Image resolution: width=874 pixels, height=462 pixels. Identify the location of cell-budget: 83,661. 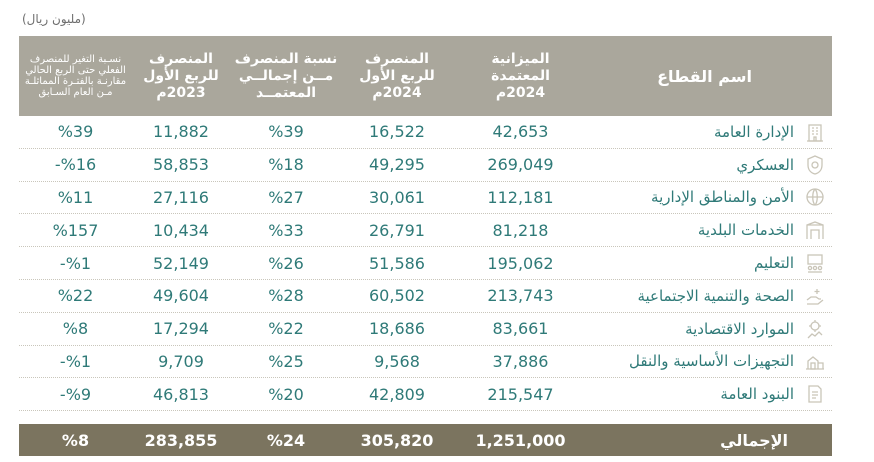
(520, 329).